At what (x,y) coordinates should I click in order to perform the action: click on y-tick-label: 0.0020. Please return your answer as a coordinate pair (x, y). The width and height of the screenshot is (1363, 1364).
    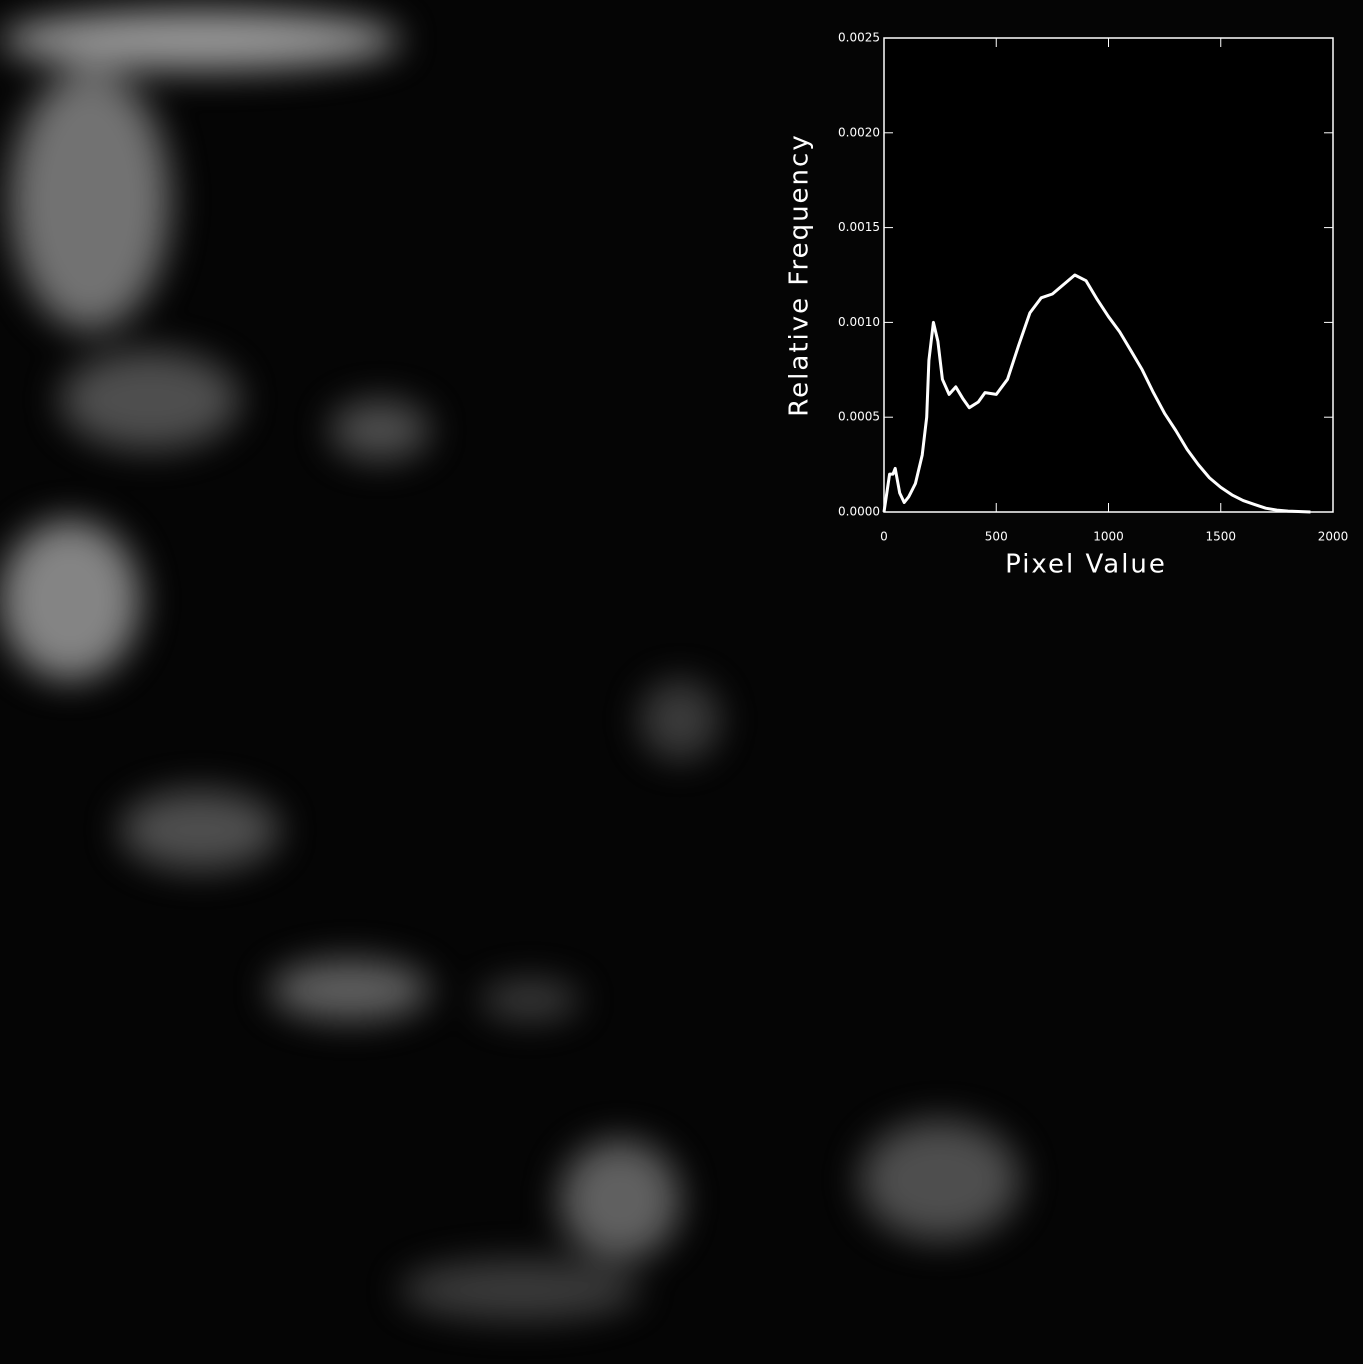
    Looking at the image, I should click on (859, 132).